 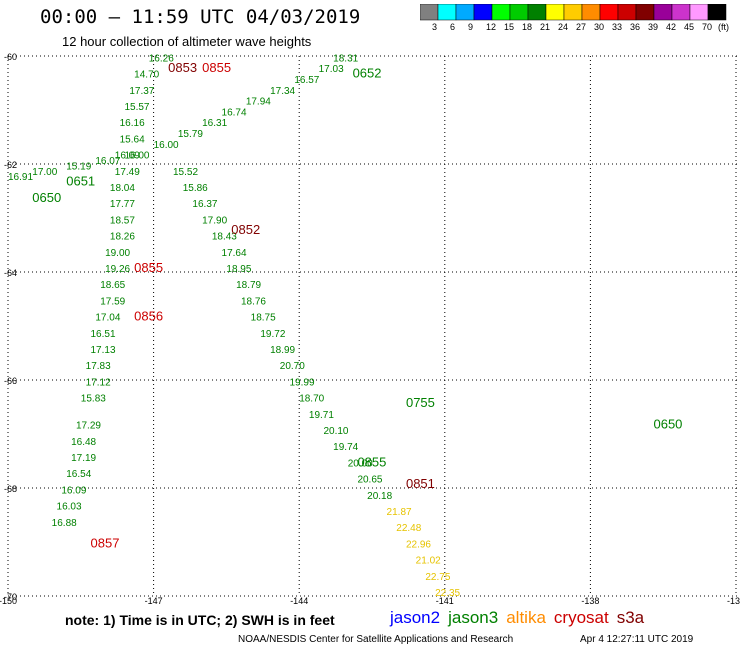 What do you see at coordinates (253, 301) in the screenshot?
I see `wave-height-value: 18.76` at bounding box center [253, 301].